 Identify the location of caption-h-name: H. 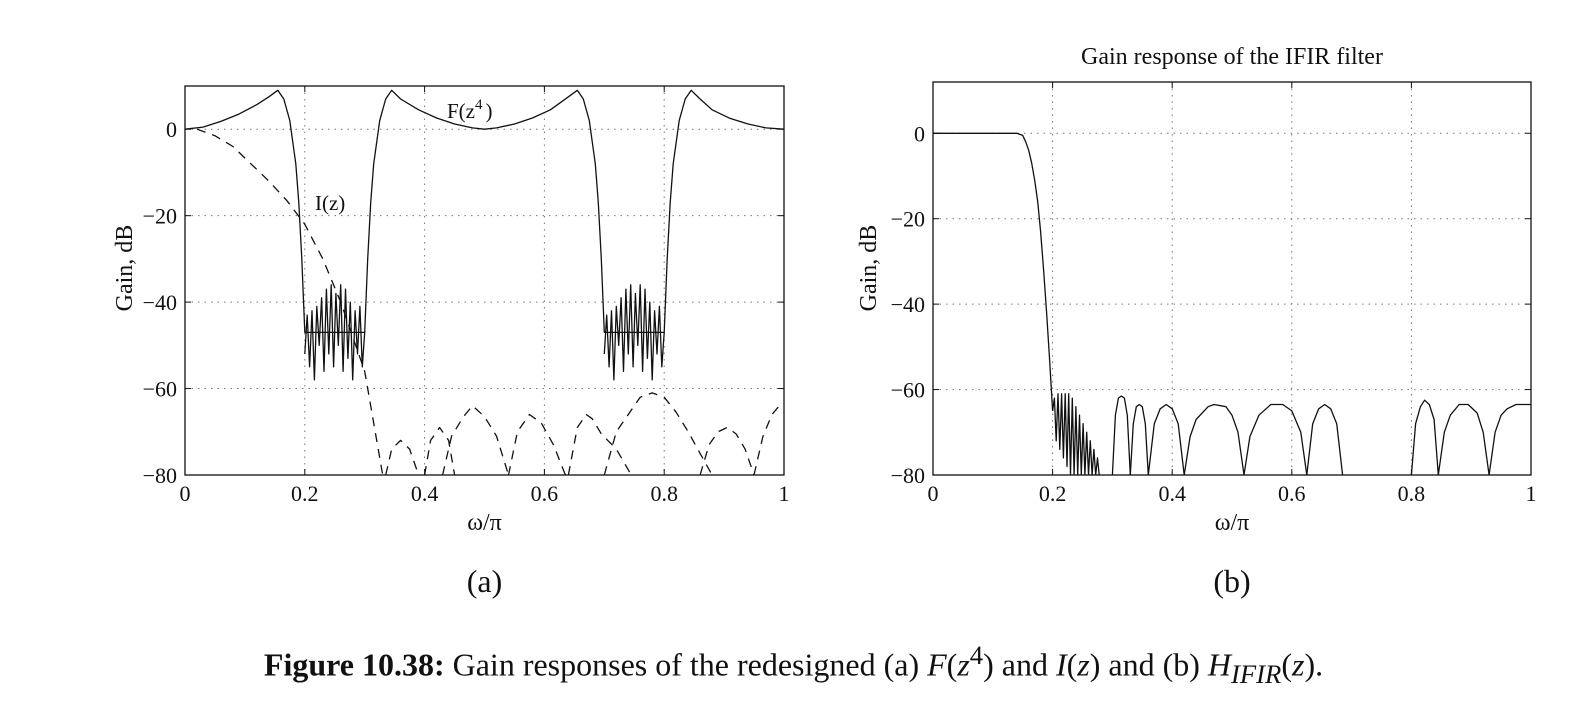
(1219, 664).